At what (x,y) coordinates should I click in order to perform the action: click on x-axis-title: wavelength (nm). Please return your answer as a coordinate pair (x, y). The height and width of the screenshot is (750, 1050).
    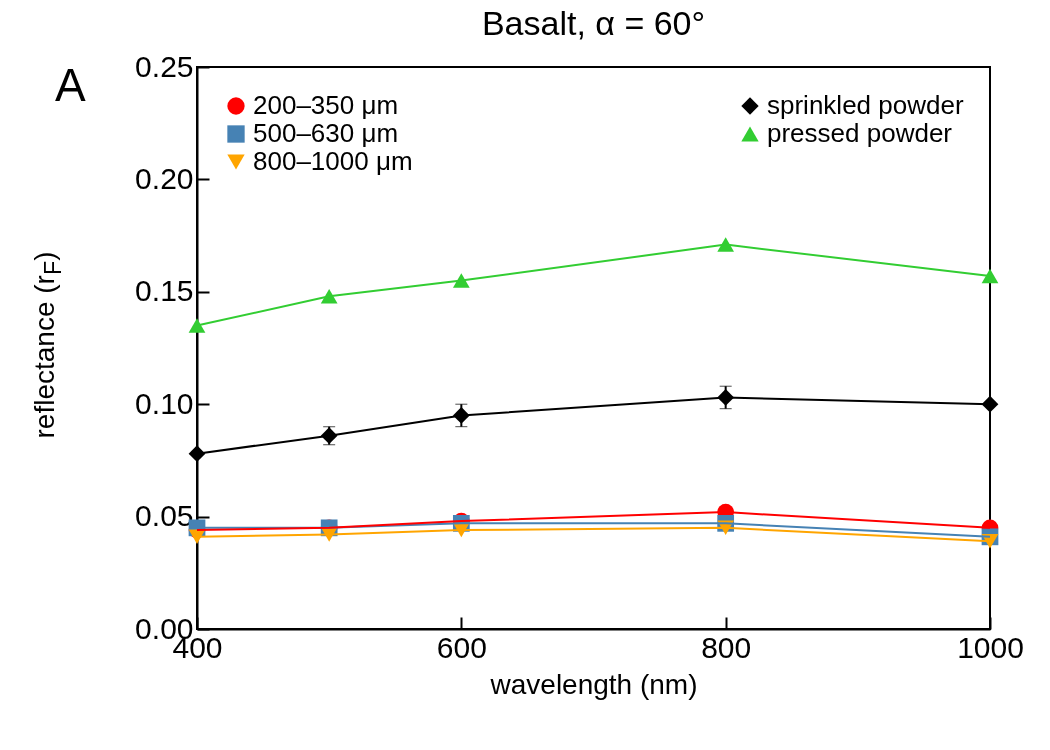
    Looking at the image, I should click on (593, 684).